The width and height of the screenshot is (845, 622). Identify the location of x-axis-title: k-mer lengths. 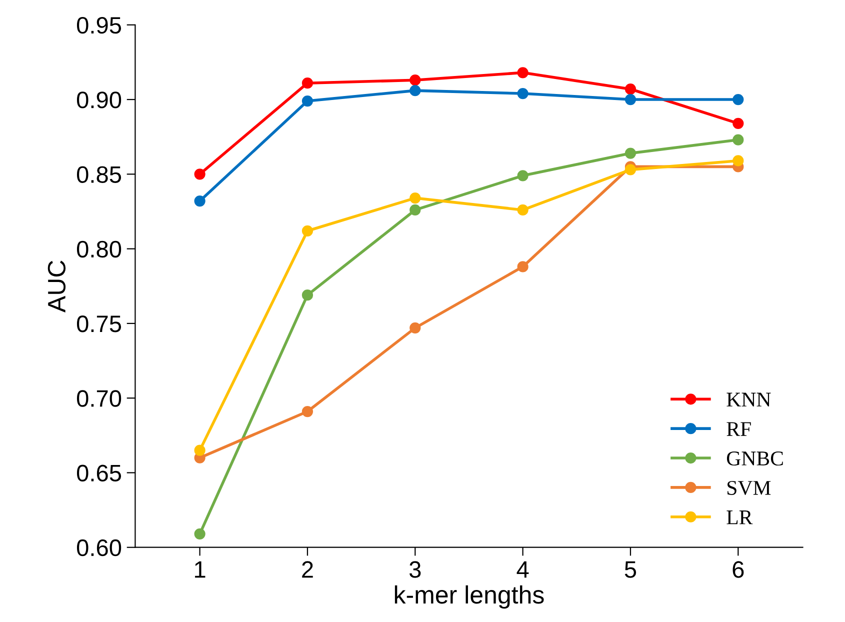
(469, 597).